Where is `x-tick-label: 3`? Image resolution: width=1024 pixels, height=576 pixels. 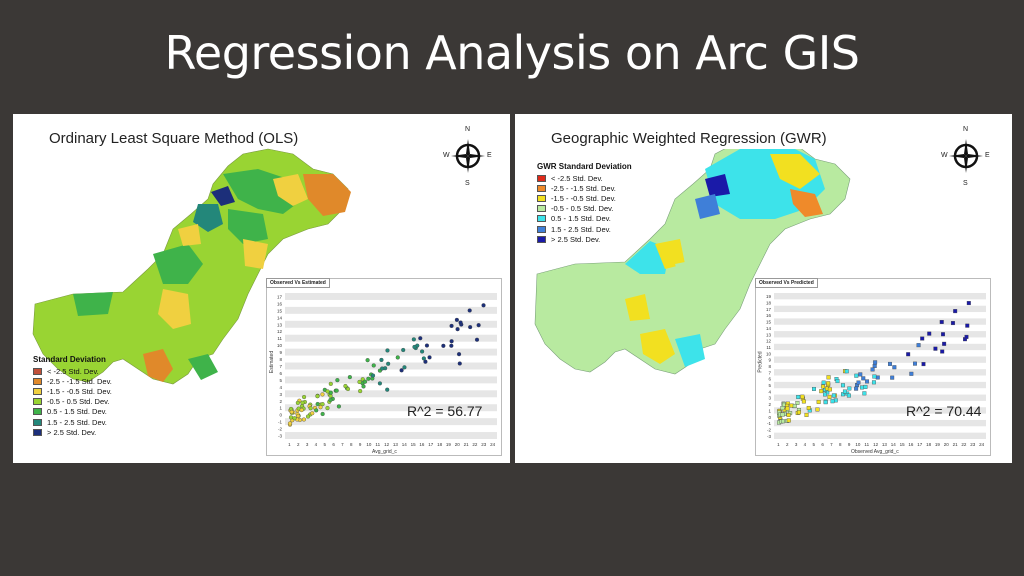
x-tick-label: 3 is located at coordinates (796, 444).